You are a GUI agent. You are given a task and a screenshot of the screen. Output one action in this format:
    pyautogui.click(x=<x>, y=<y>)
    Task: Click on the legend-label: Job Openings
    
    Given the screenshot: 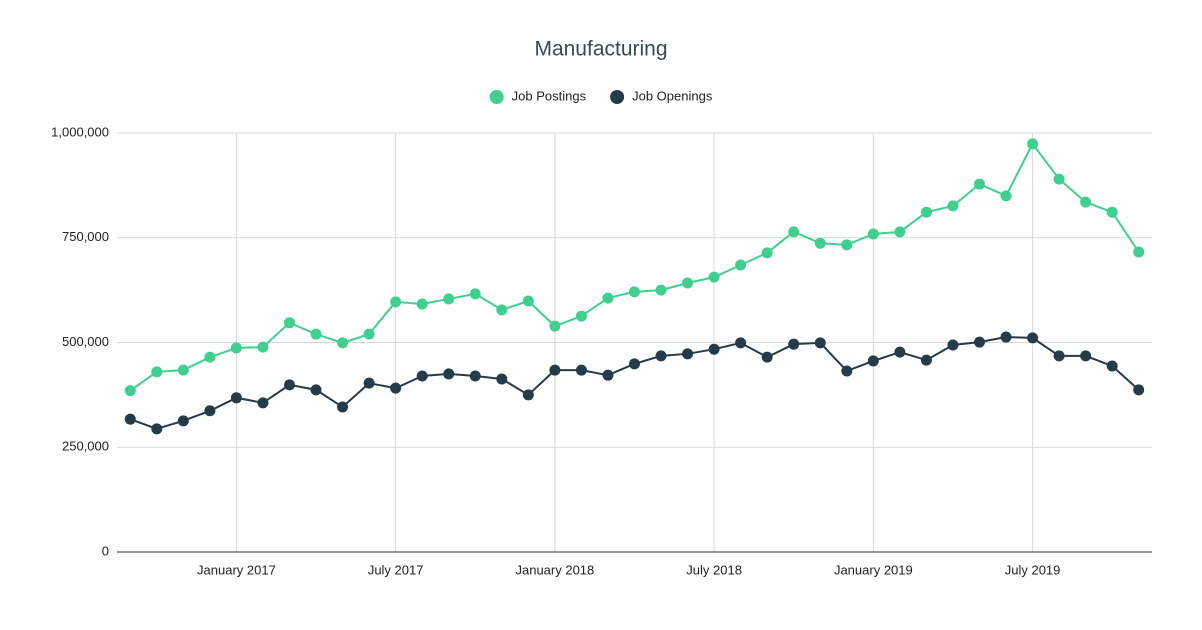 What is the action you would take?
    pyautogui.click(x=672, y=95)
    